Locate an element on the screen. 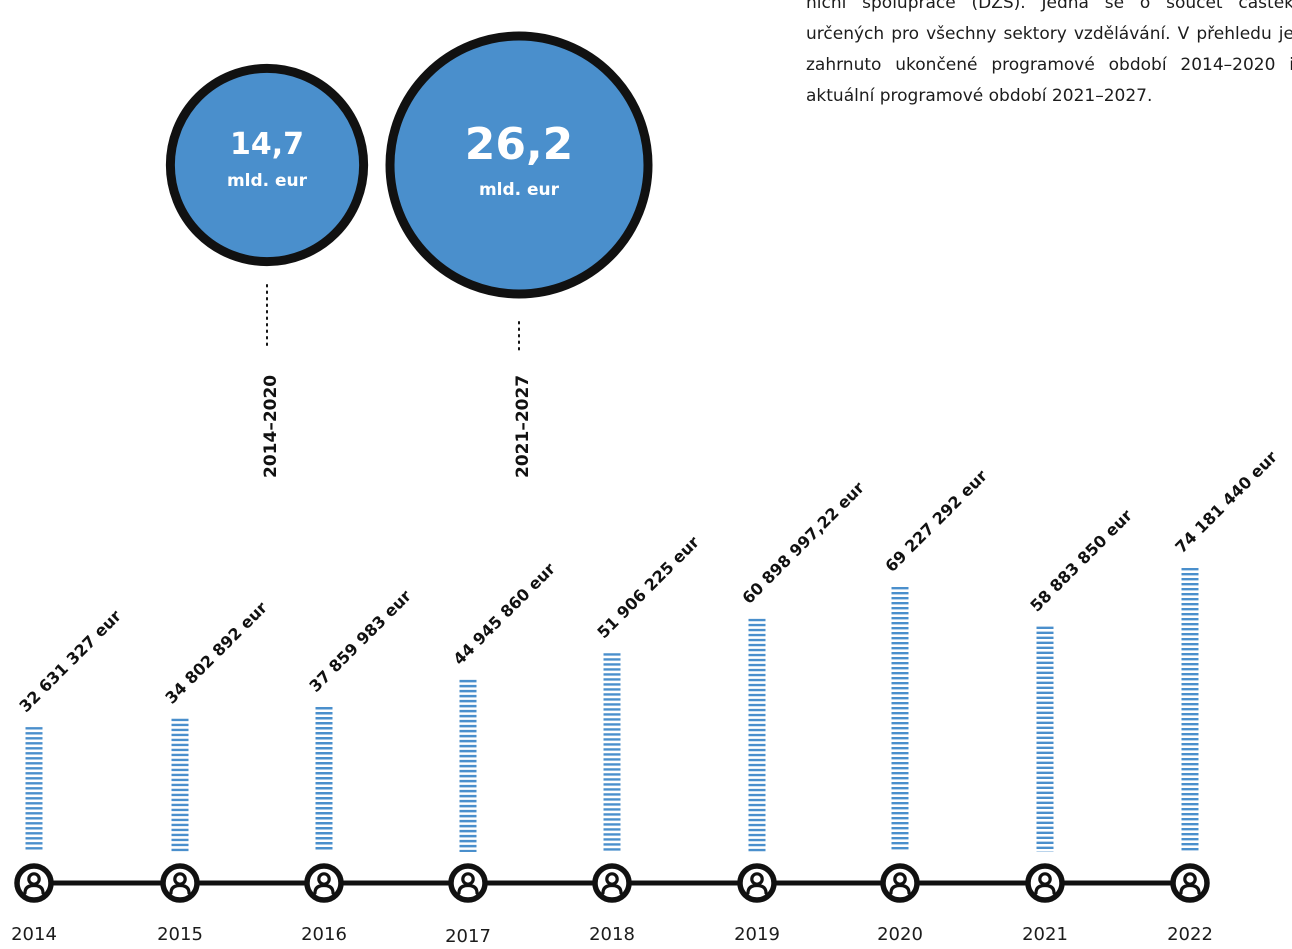  year-label: 2020 is located at coordinates (900, 934).